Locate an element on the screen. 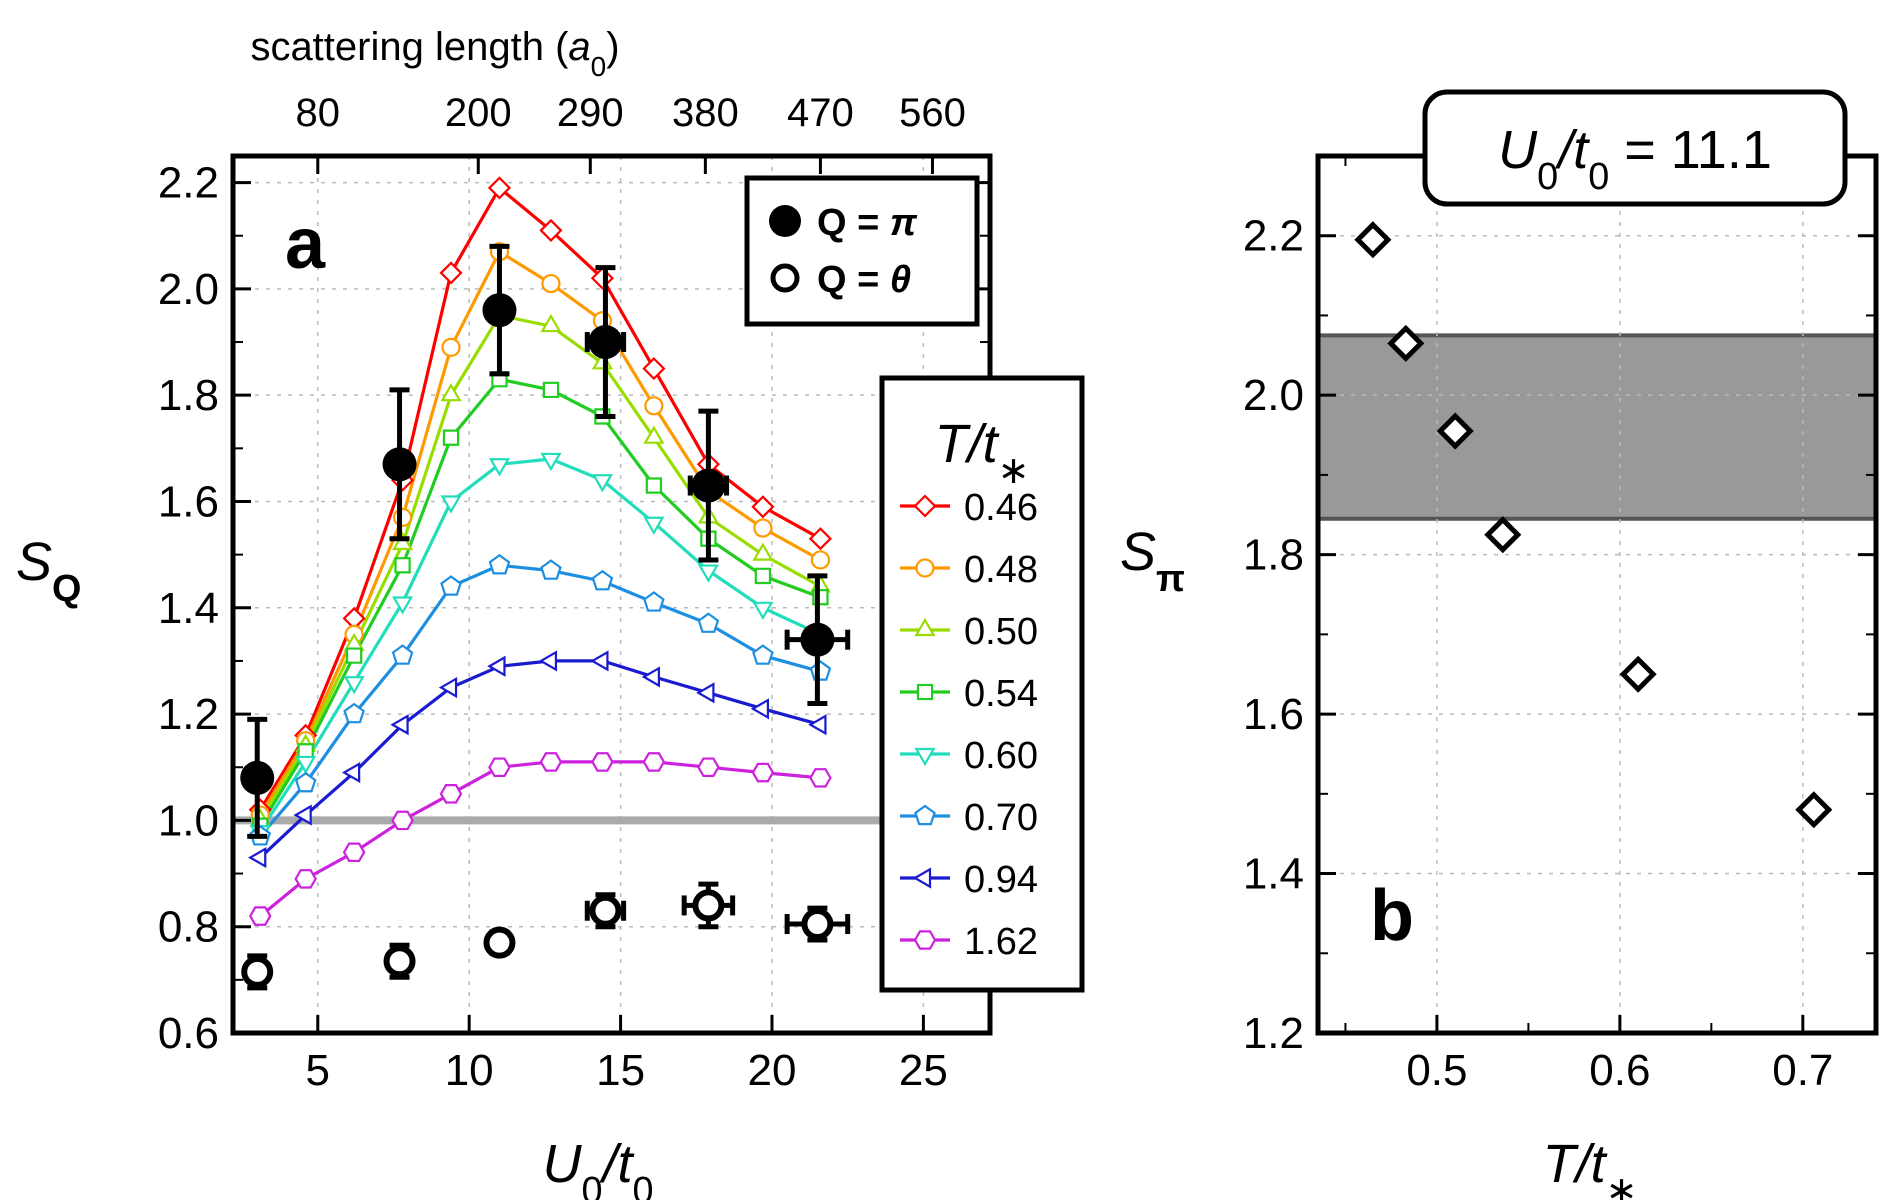  x-tick-label: 25 is located at coordinates (923, 1070).